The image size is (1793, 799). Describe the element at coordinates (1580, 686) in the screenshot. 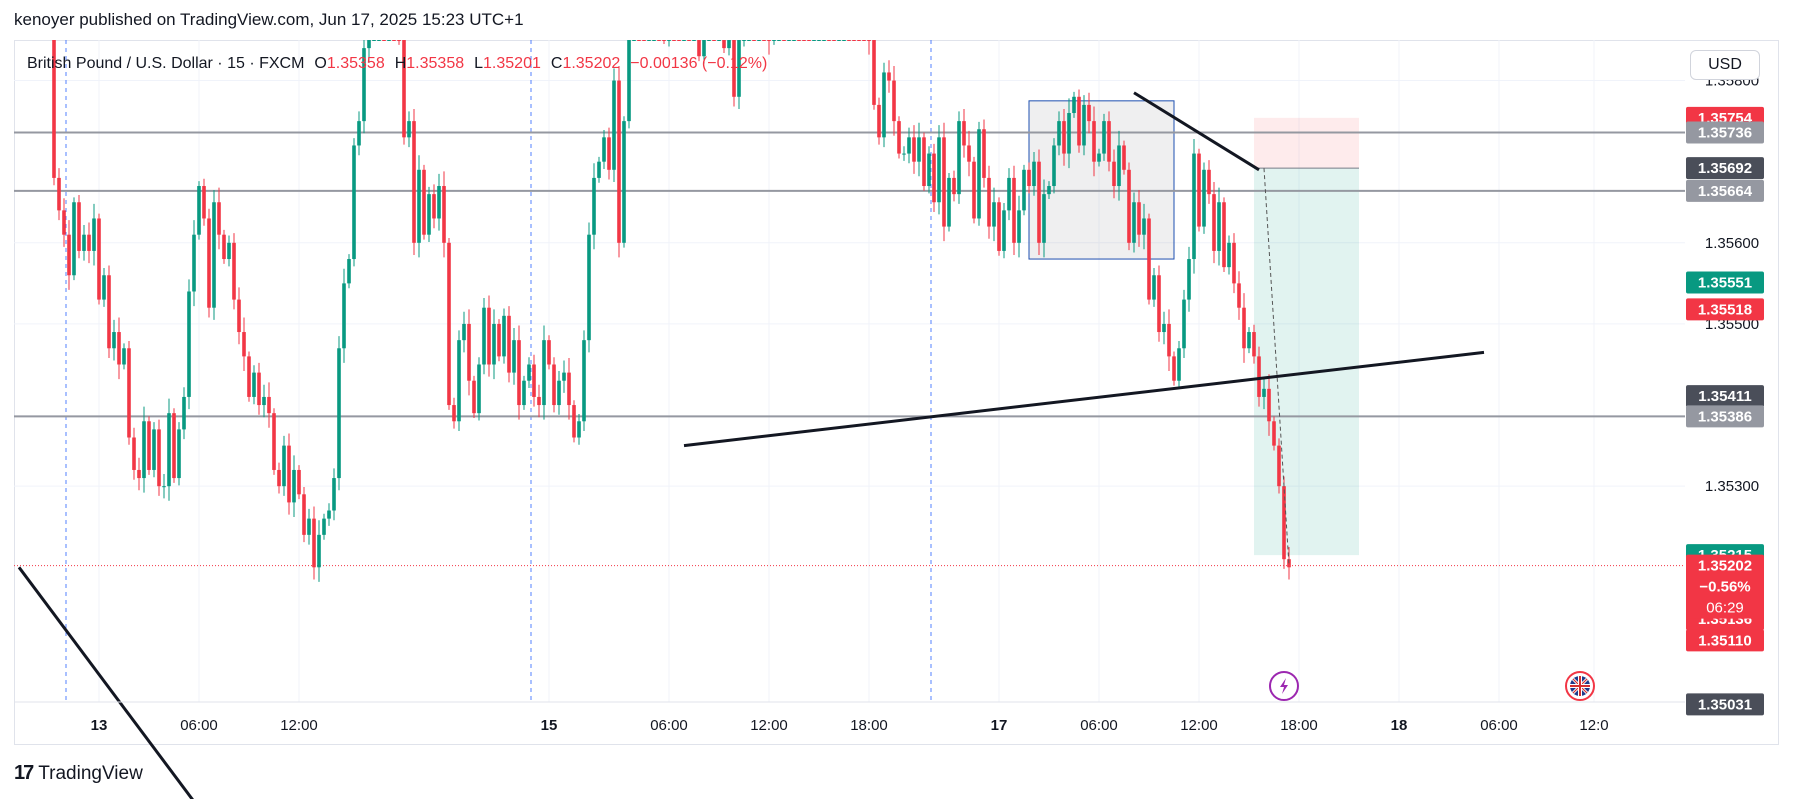

I see `uk-flag-icon` at that location.